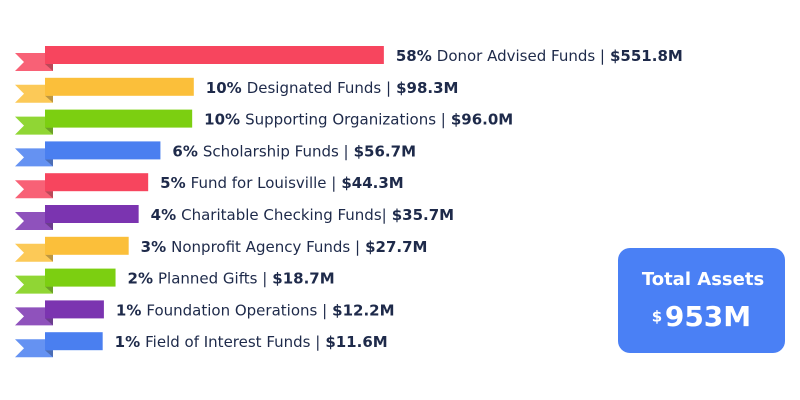 The height and width of the screenshot is (400, 800). I want to click on percent-label: 58%, so click(414, 56).